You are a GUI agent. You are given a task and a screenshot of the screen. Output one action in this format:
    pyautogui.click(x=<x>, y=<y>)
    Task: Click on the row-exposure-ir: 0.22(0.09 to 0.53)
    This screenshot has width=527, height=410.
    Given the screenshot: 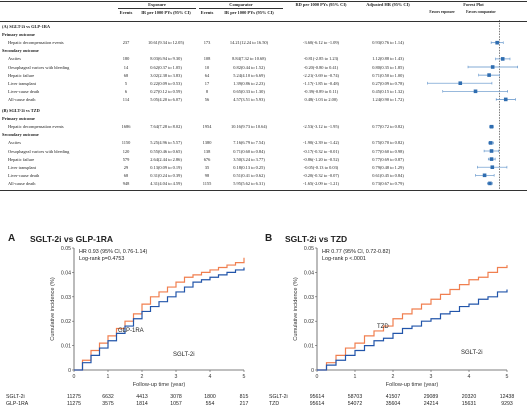 What is the action you would take?
    pyautogui.click(x=166, y=83)
    